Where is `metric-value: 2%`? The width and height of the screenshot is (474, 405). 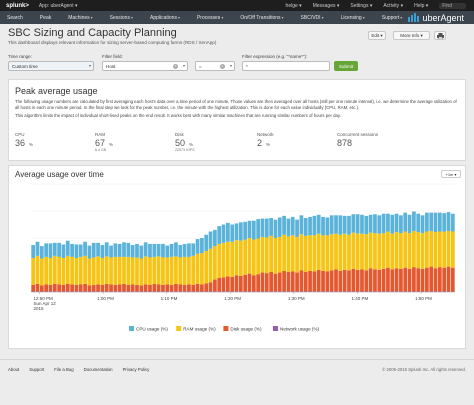 metric-value: 2% is located at coordinates (265, 143).